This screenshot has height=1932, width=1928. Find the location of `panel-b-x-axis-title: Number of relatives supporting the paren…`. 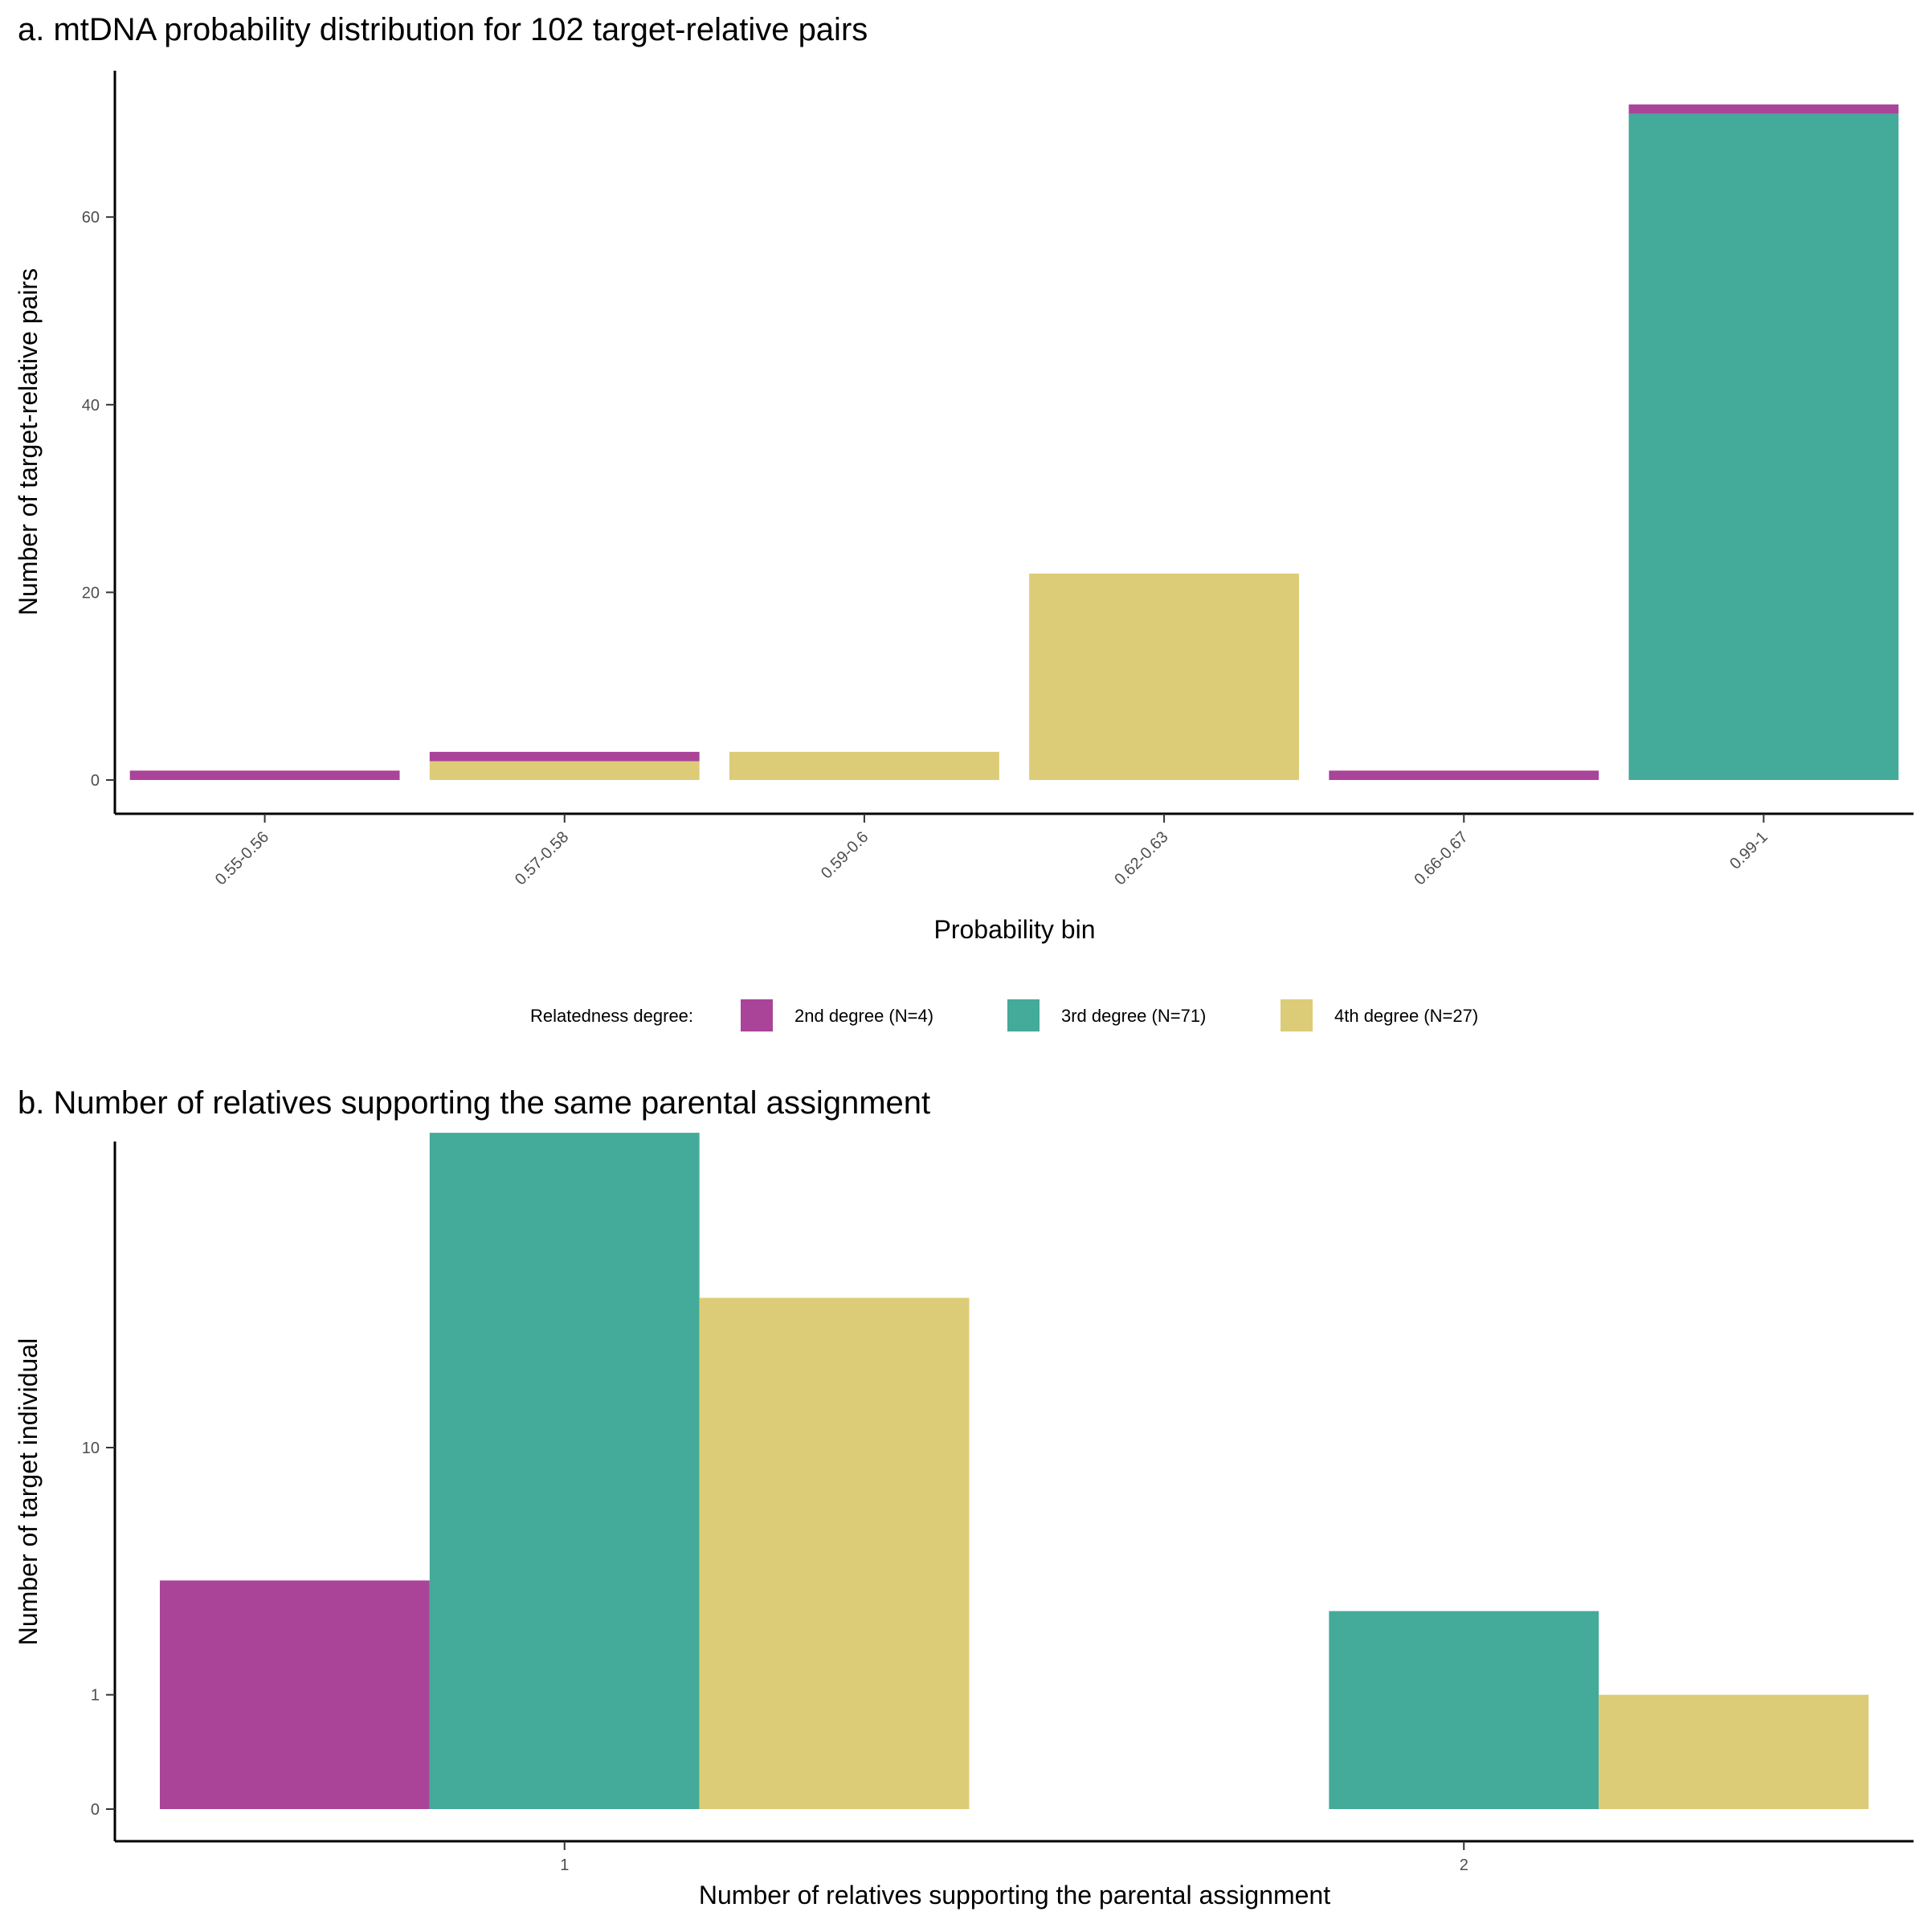

panel-b-x-axis-title: Number of relatives supporting the paren… is located at coordinates (1014, 1896).